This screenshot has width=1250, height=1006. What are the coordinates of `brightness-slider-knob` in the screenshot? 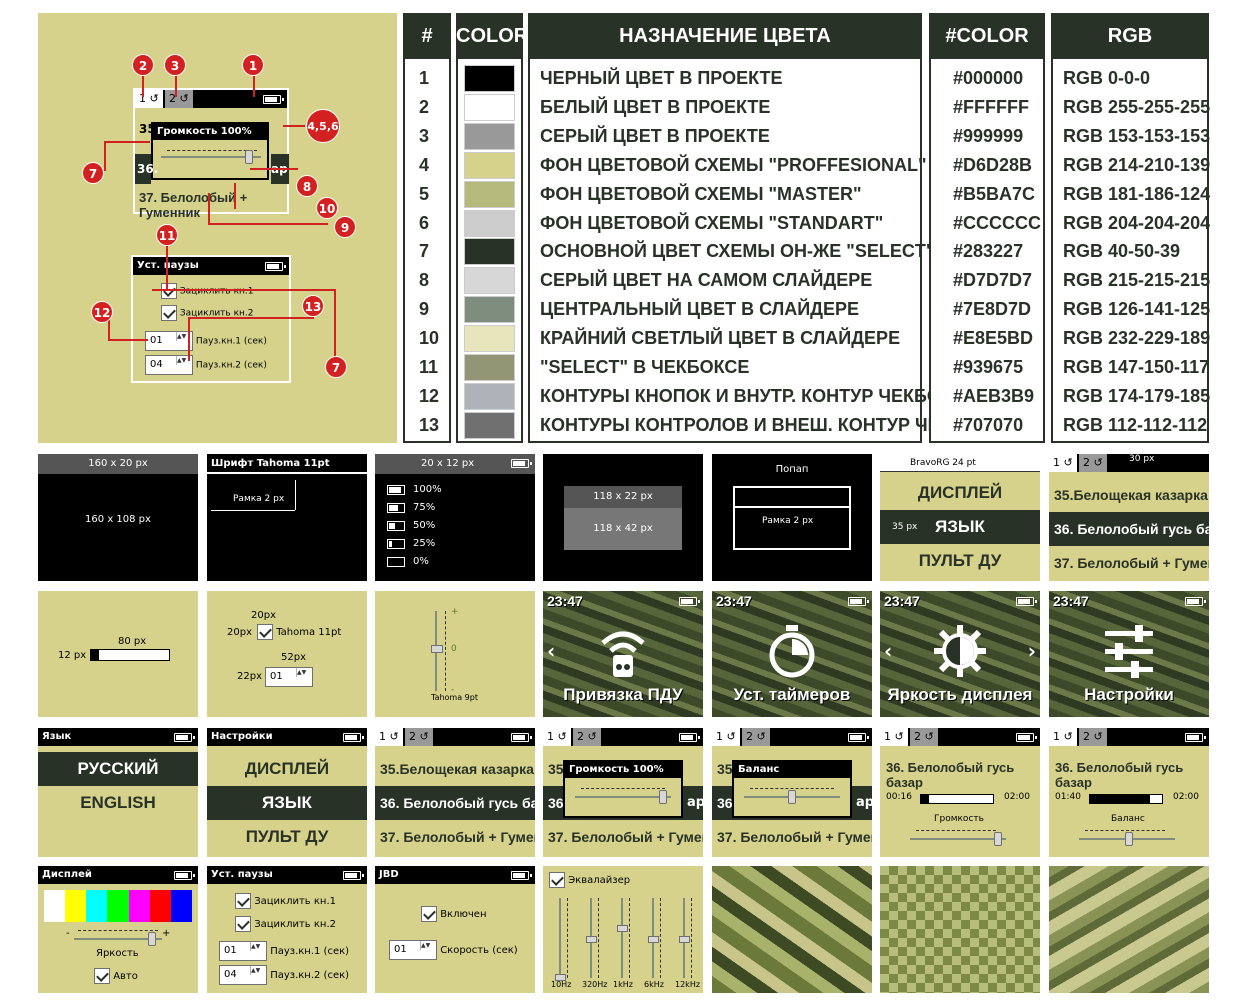 It's located at (152, 939).